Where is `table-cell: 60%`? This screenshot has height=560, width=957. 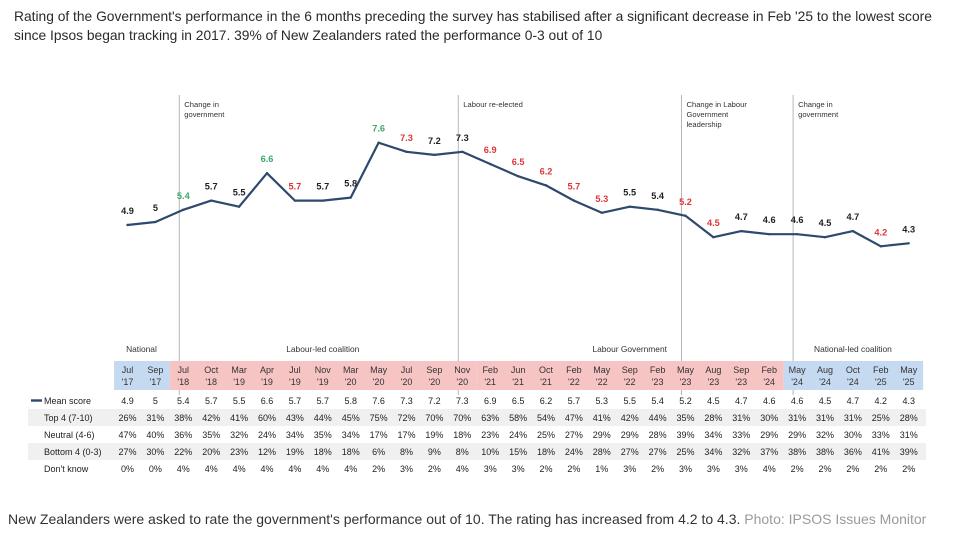 table-cell: 60% is located at coordinates (267, 418).